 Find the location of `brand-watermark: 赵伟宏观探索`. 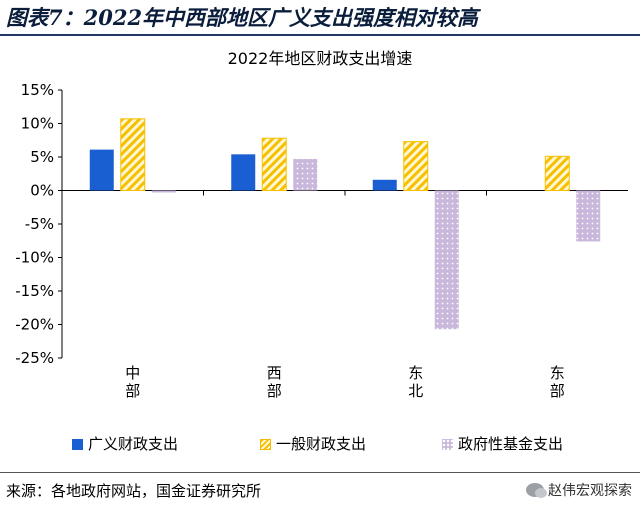

brand-watermark: 赵伟宏观探索 is located at coordinates (579, 491).